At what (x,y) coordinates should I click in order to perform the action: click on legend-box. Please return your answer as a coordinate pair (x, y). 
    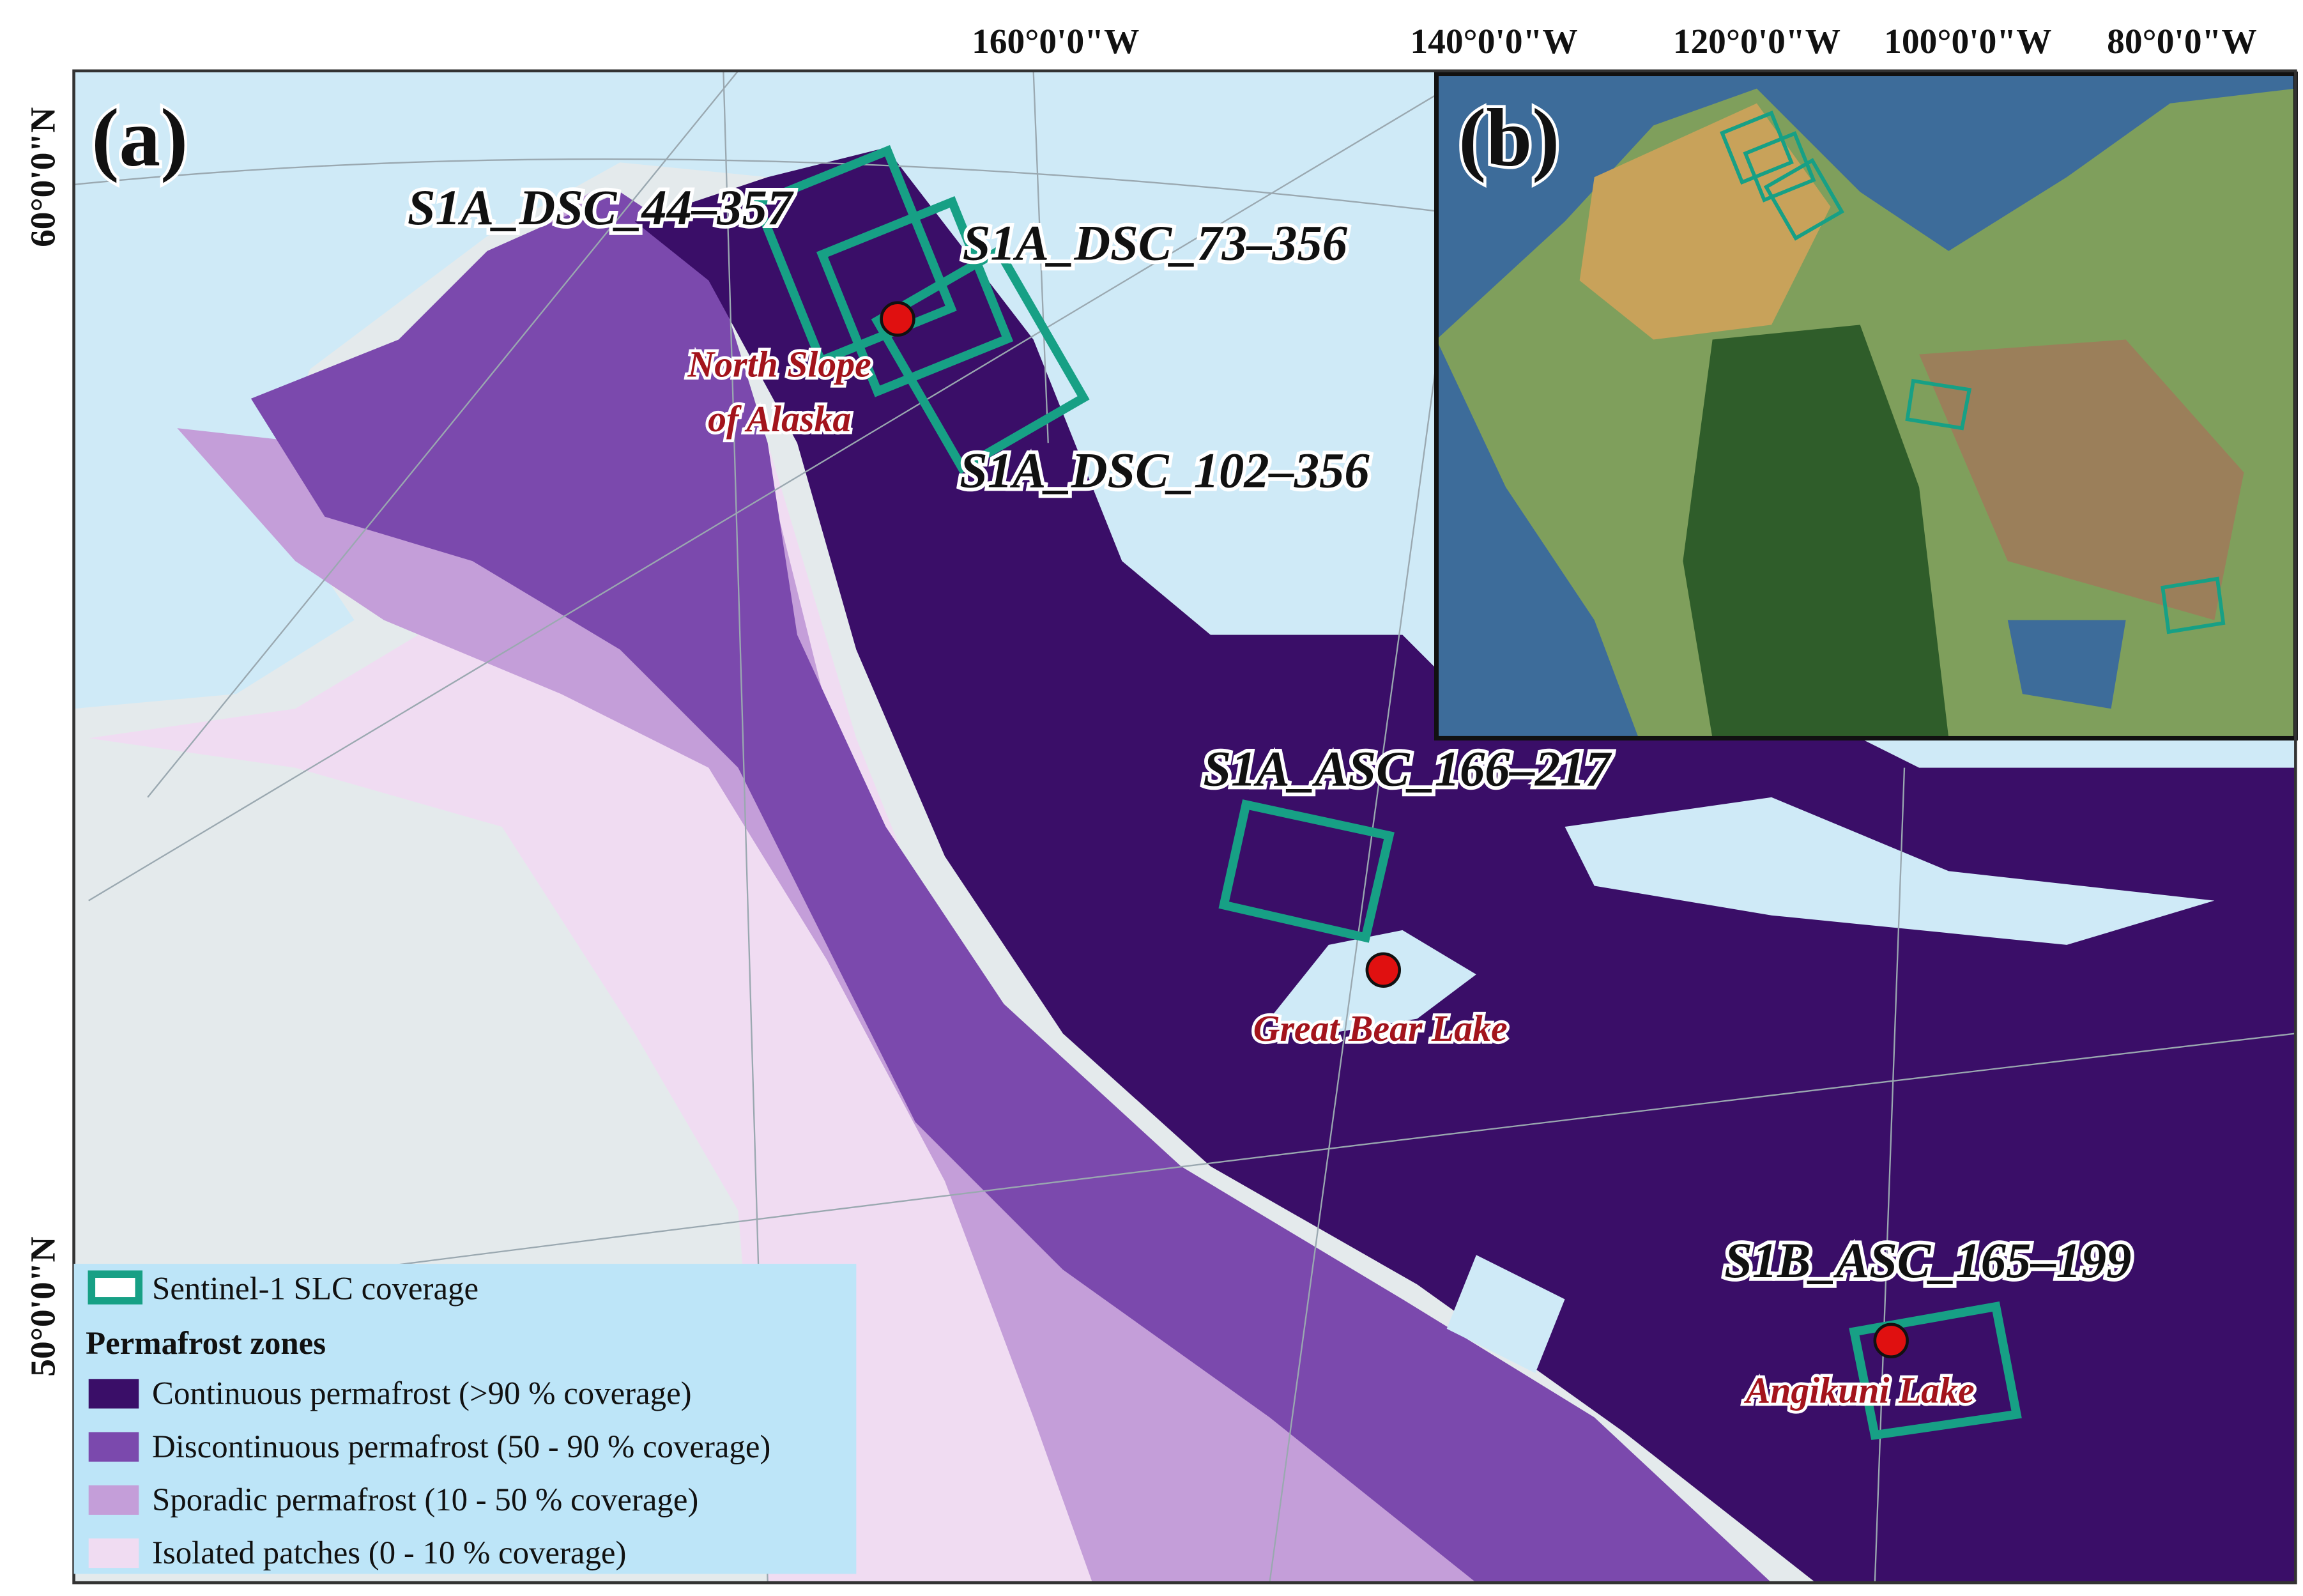
    Looking at the image, I should click on (465, 1419).